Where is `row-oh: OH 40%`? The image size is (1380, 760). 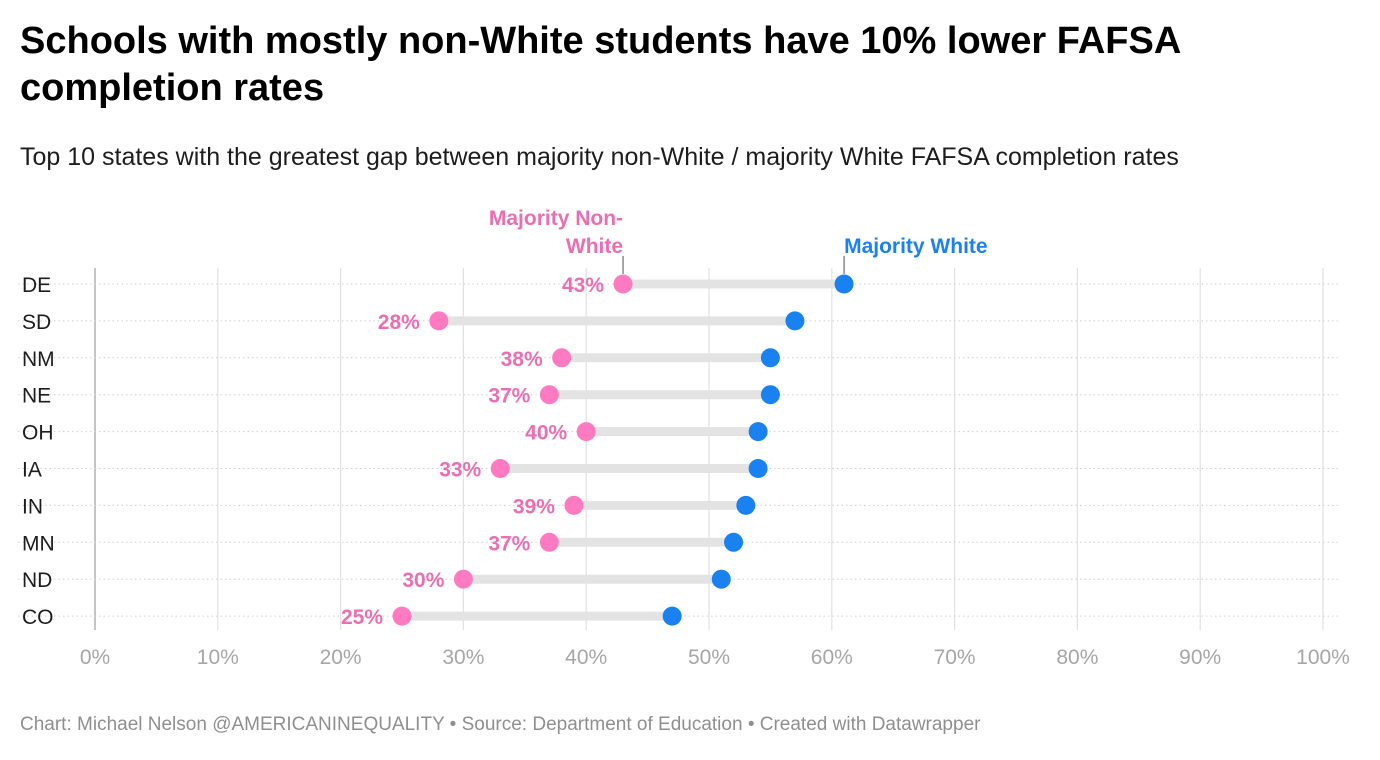 row-oh: OH 40% is located at coordinates (678, 433).